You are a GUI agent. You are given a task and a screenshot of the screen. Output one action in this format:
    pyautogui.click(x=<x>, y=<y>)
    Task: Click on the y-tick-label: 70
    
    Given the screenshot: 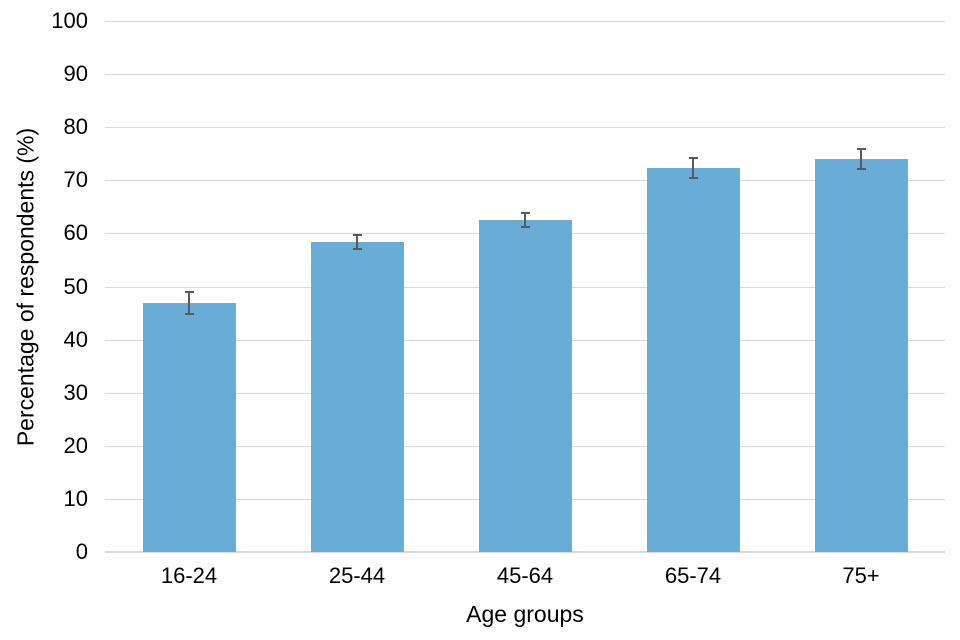 What is the action you would take?
    pyautogui.click(x=75, y=180)
    